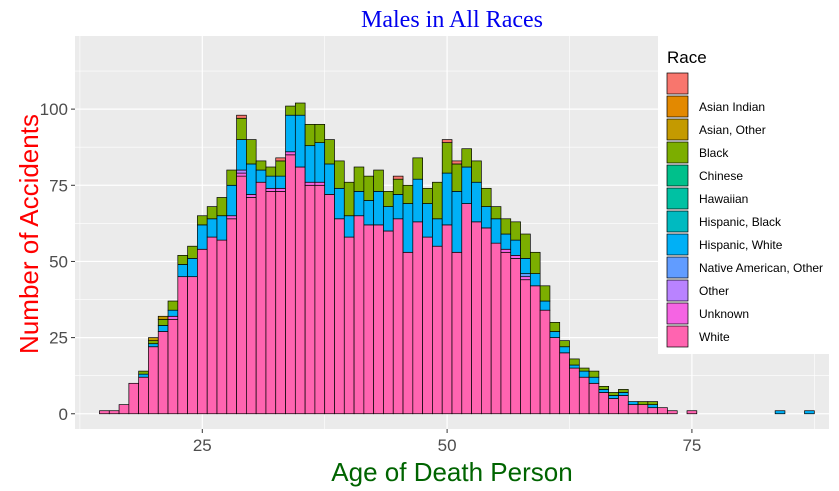 This screenshot has width=839, height=491. I want to click on y-tick-label: 75, so click(58, 185).